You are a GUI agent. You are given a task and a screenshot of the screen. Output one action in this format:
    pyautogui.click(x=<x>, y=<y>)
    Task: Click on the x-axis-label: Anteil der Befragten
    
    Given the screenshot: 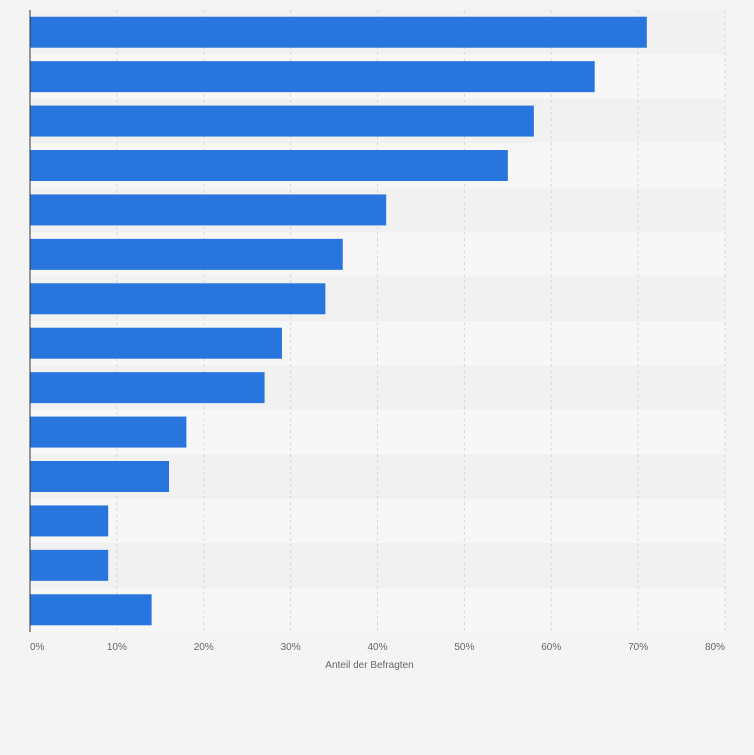 What is the action you would take?
    pyautogui.click(x=369, y=665)
    